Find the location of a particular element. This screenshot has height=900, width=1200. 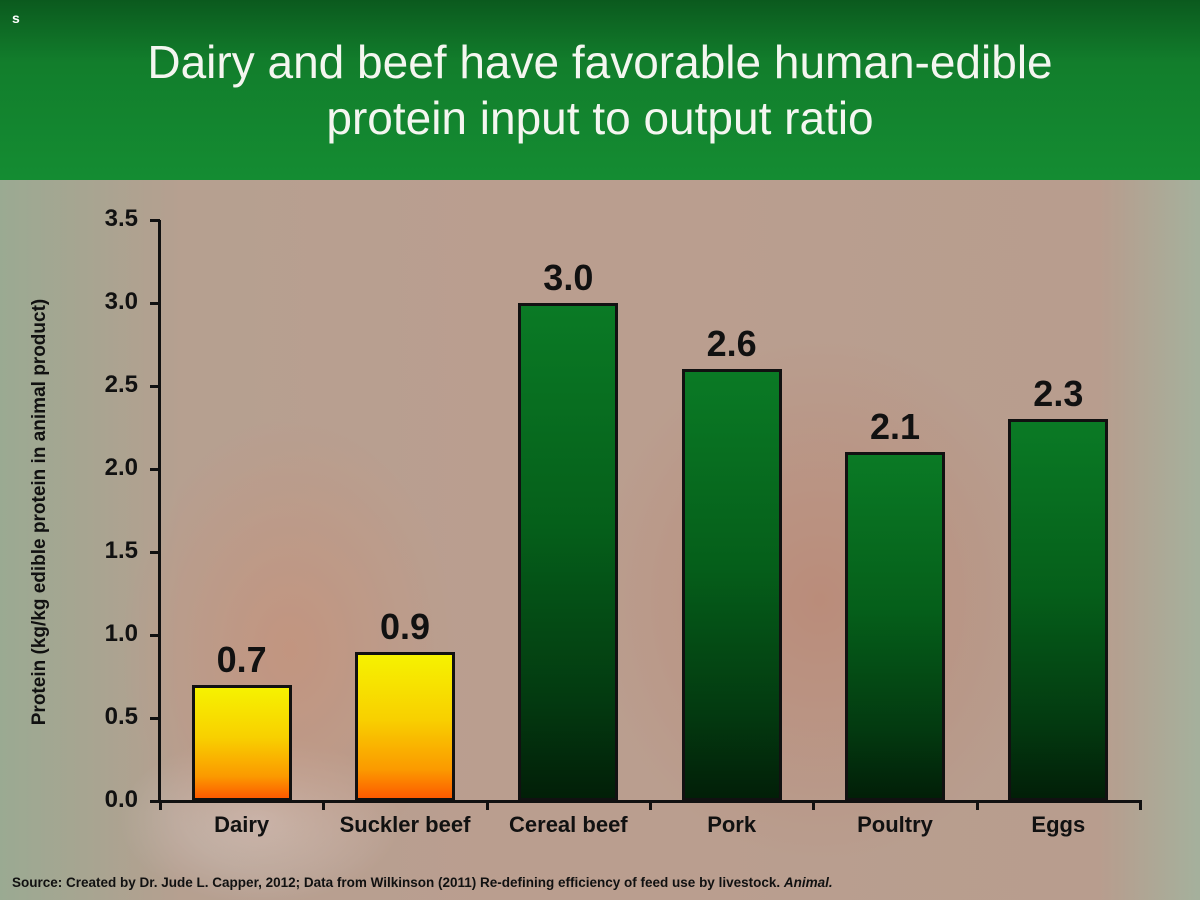

y-tick-label: 3.0 is located at coordinates (121, 301).